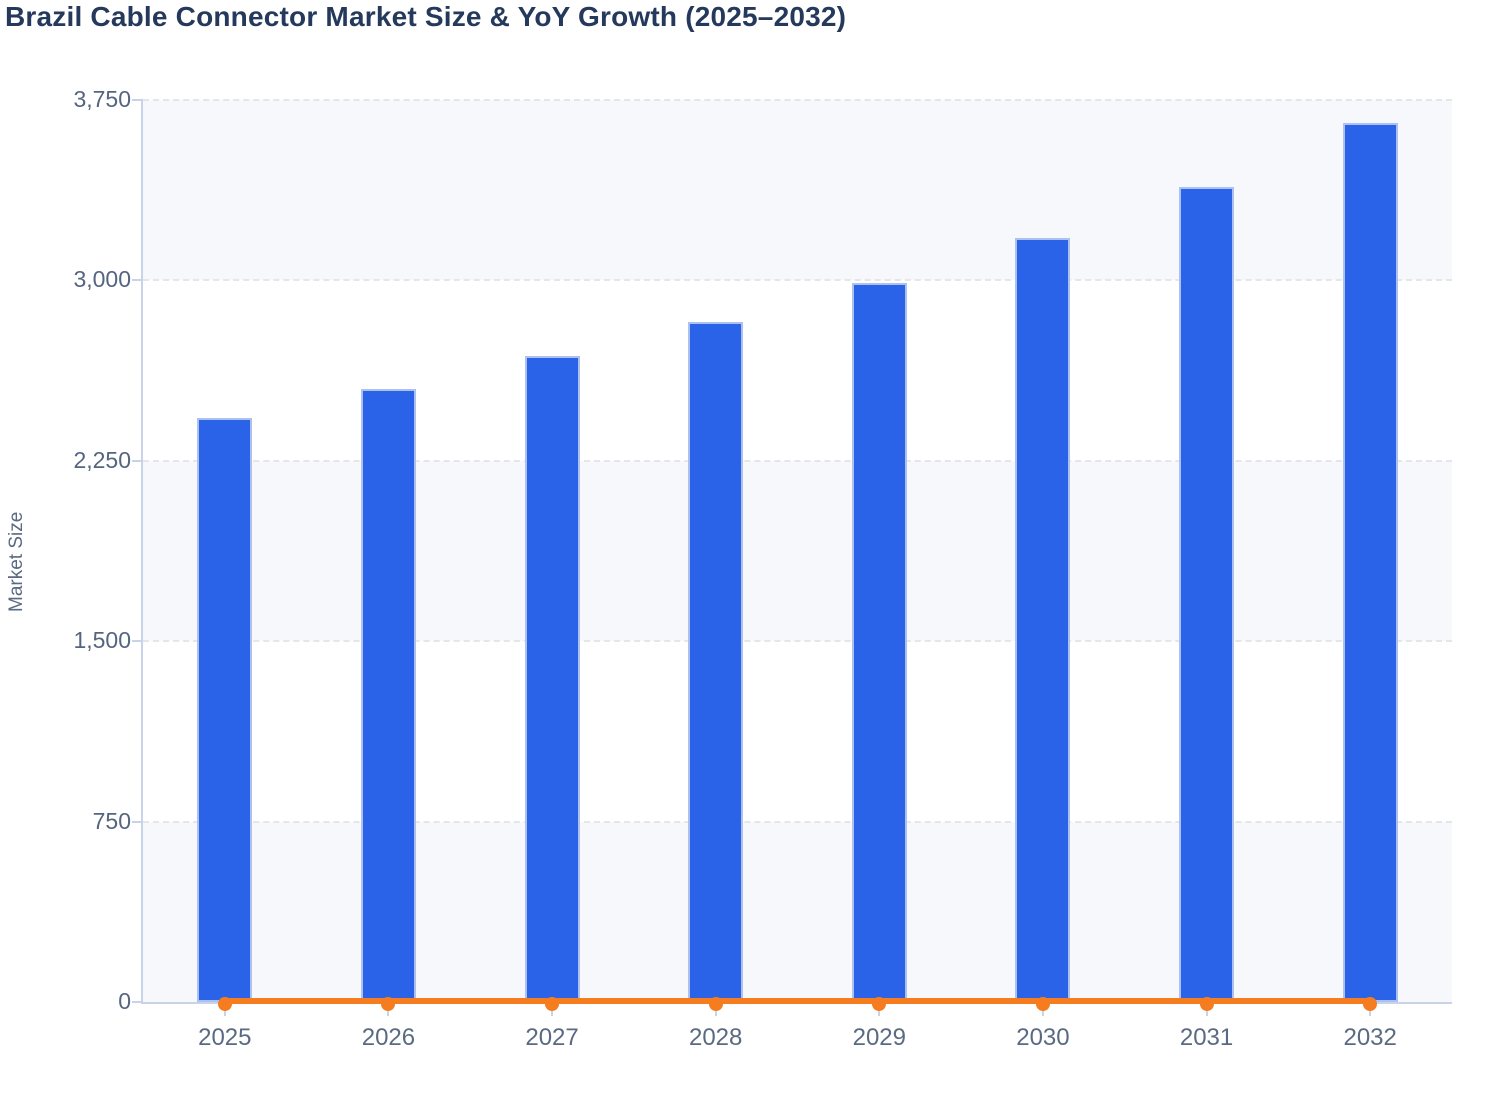  Describe the element at coordinates (16, 561) in the screenshot. I see `y-axis-title: Market Size` at that location.